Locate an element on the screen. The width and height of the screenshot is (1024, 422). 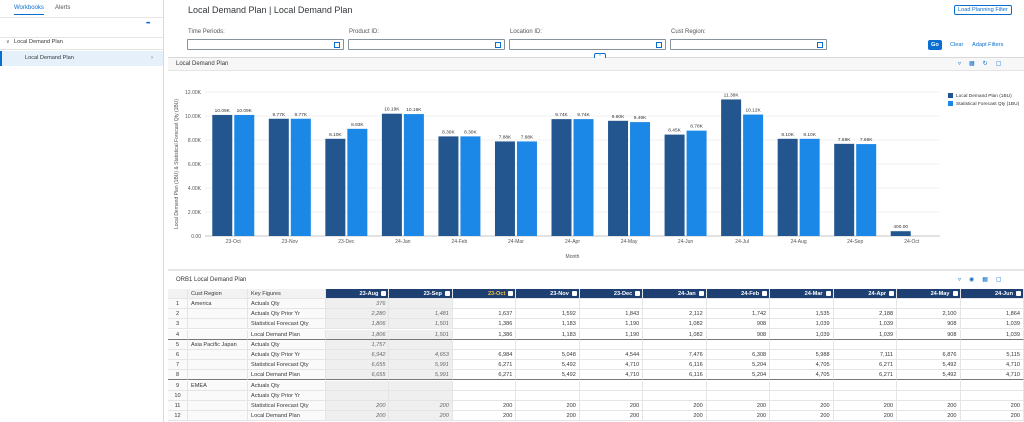
column-header: Cust Region is located at coordinates (218, 294).